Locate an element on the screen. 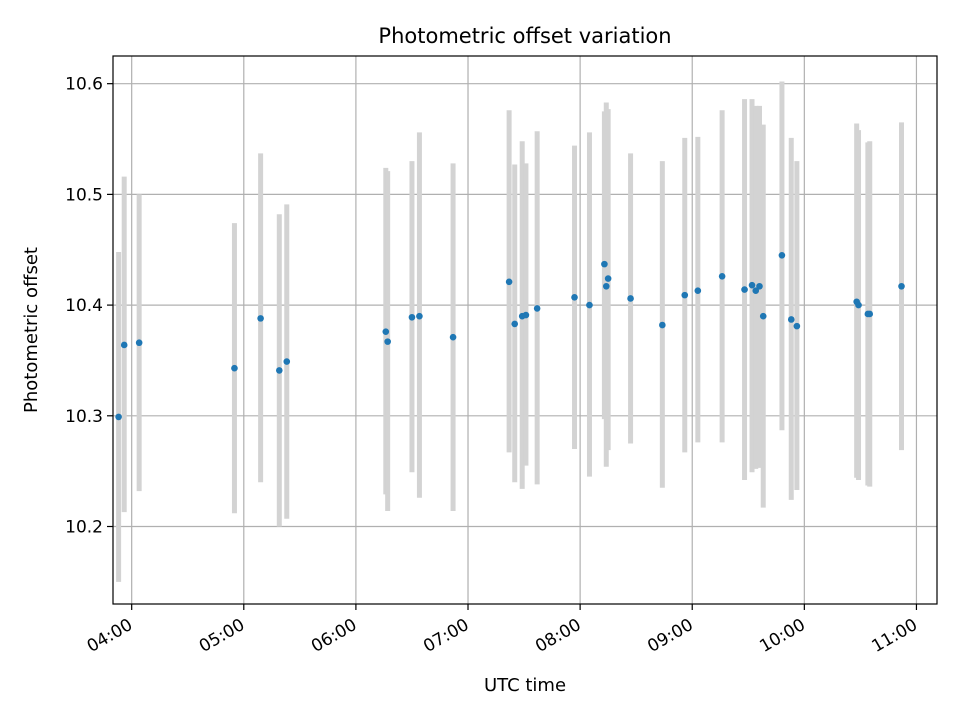 The height and width of the screenshot is (720, 960). x-tick-label: 07:00 is located at coordinates (446, 636).